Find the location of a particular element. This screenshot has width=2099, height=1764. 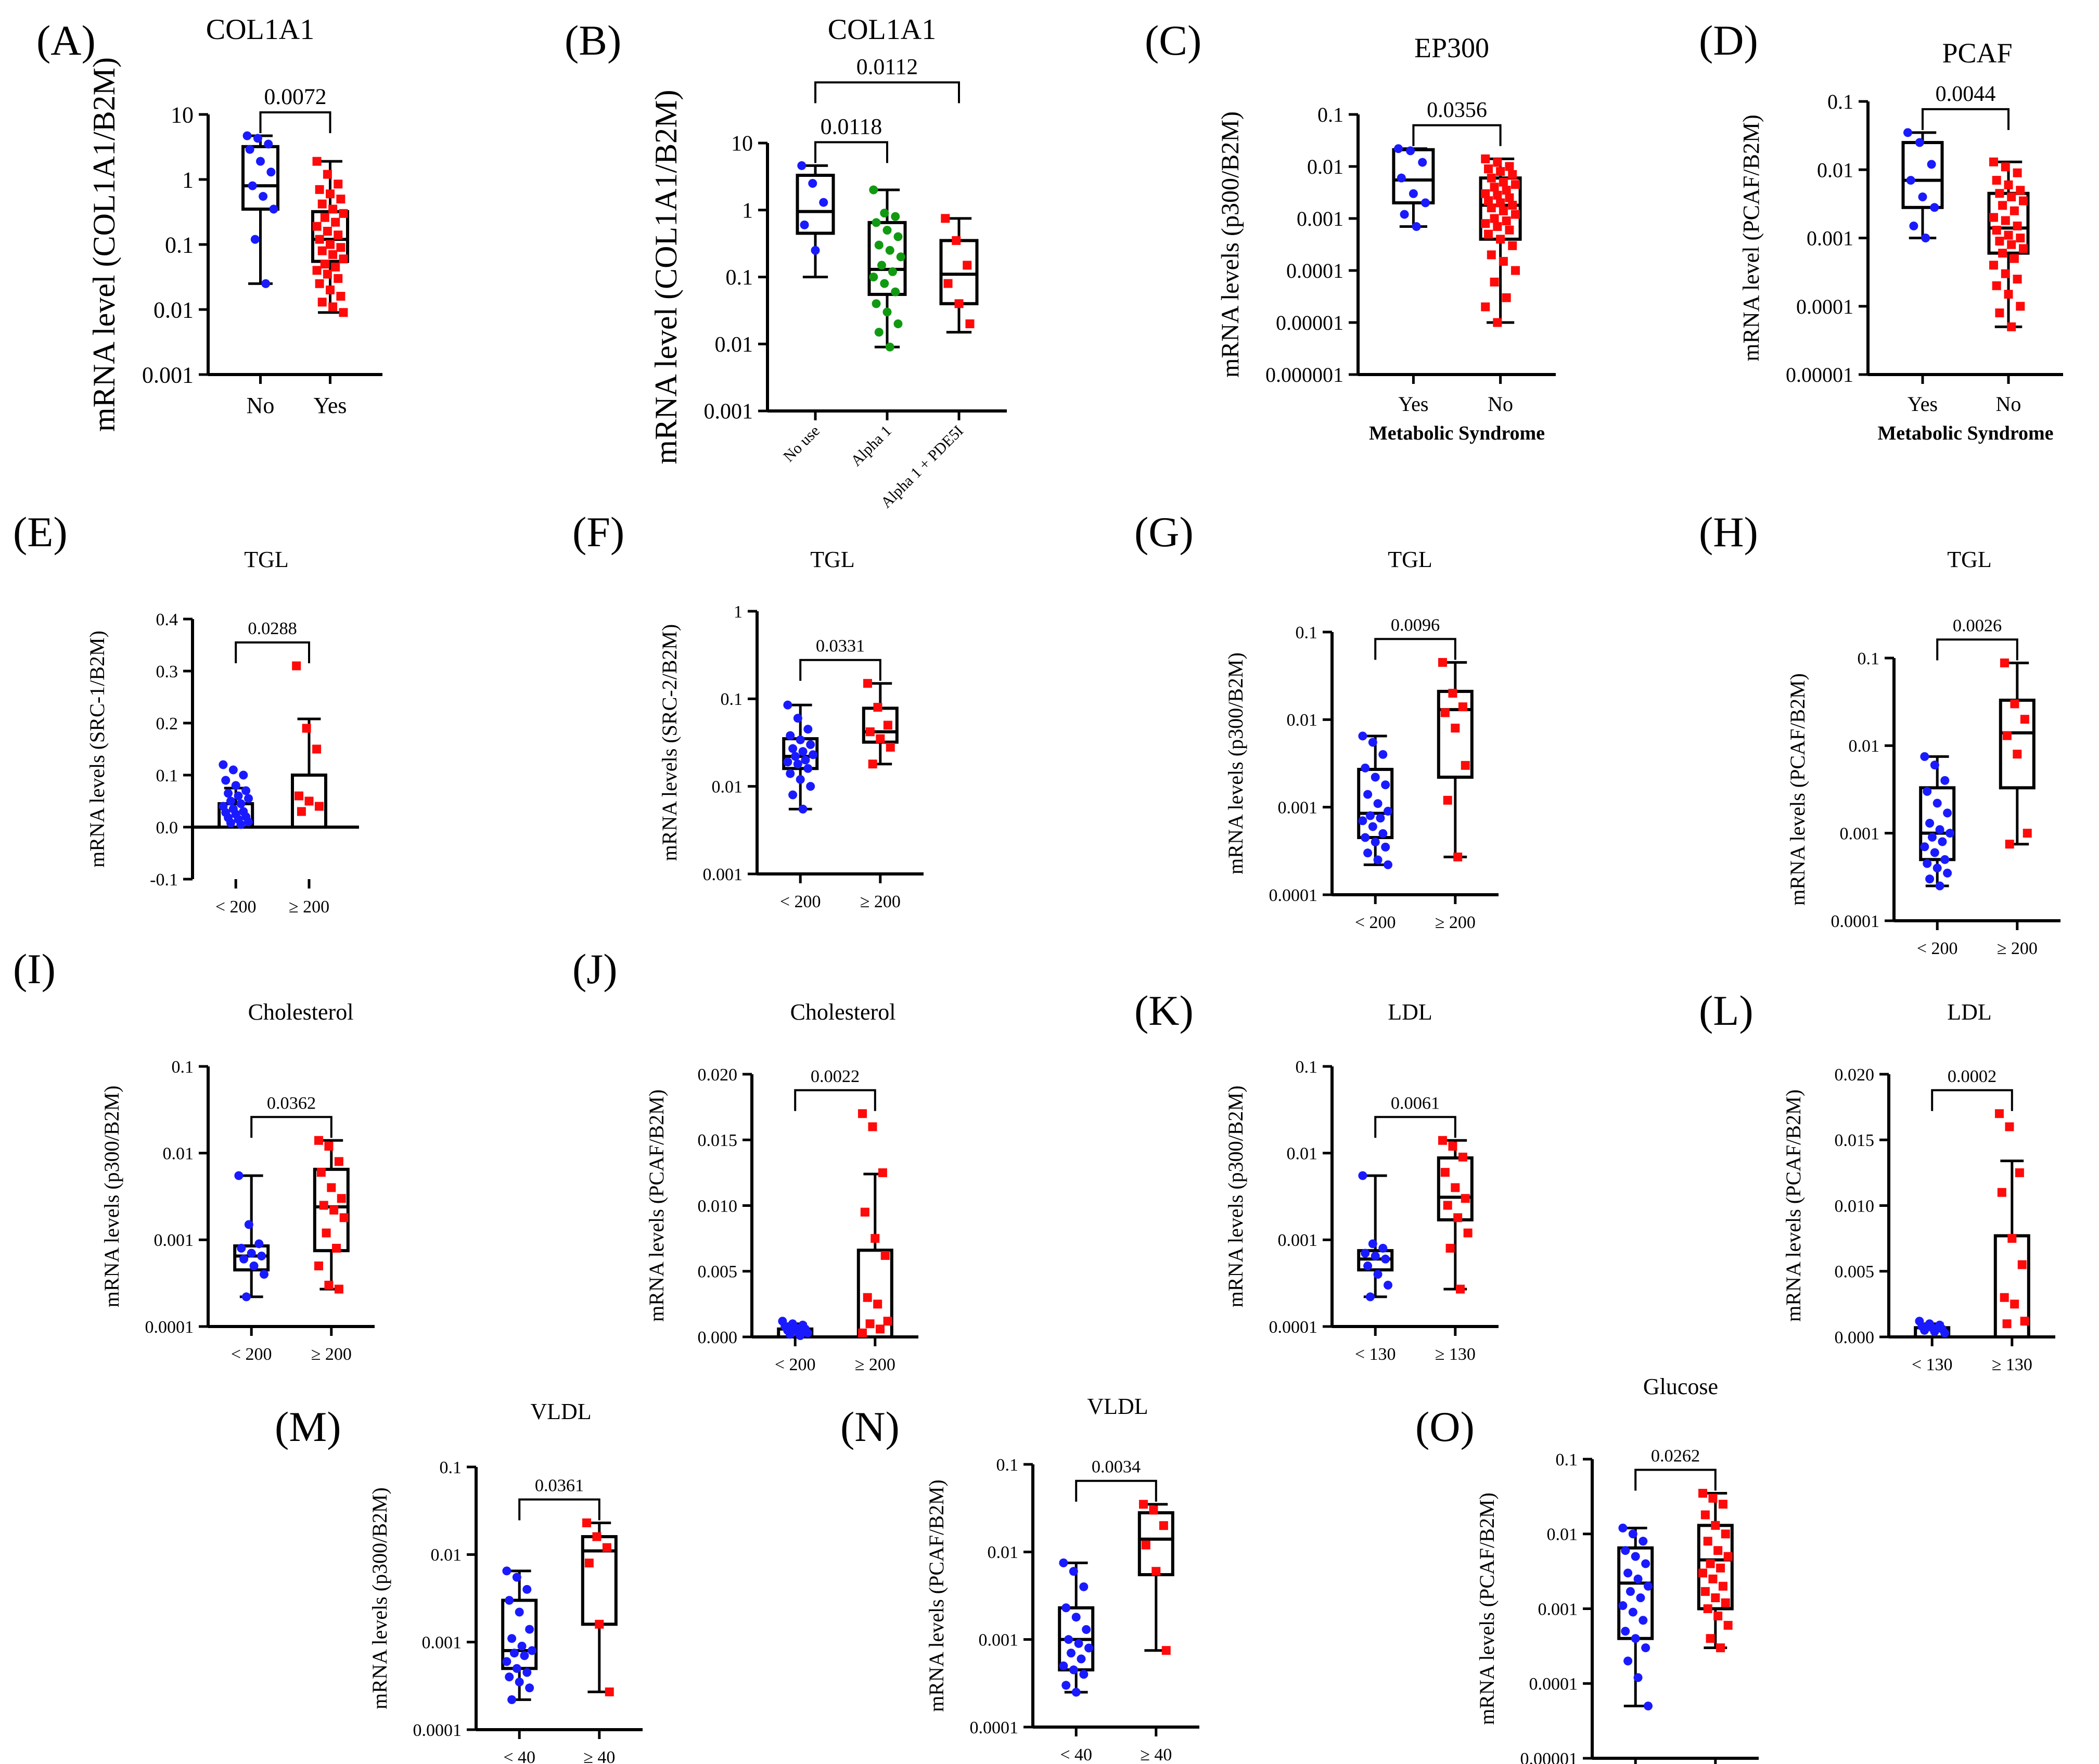

y-tick-label: 1 is located at coordinates (748, 211).